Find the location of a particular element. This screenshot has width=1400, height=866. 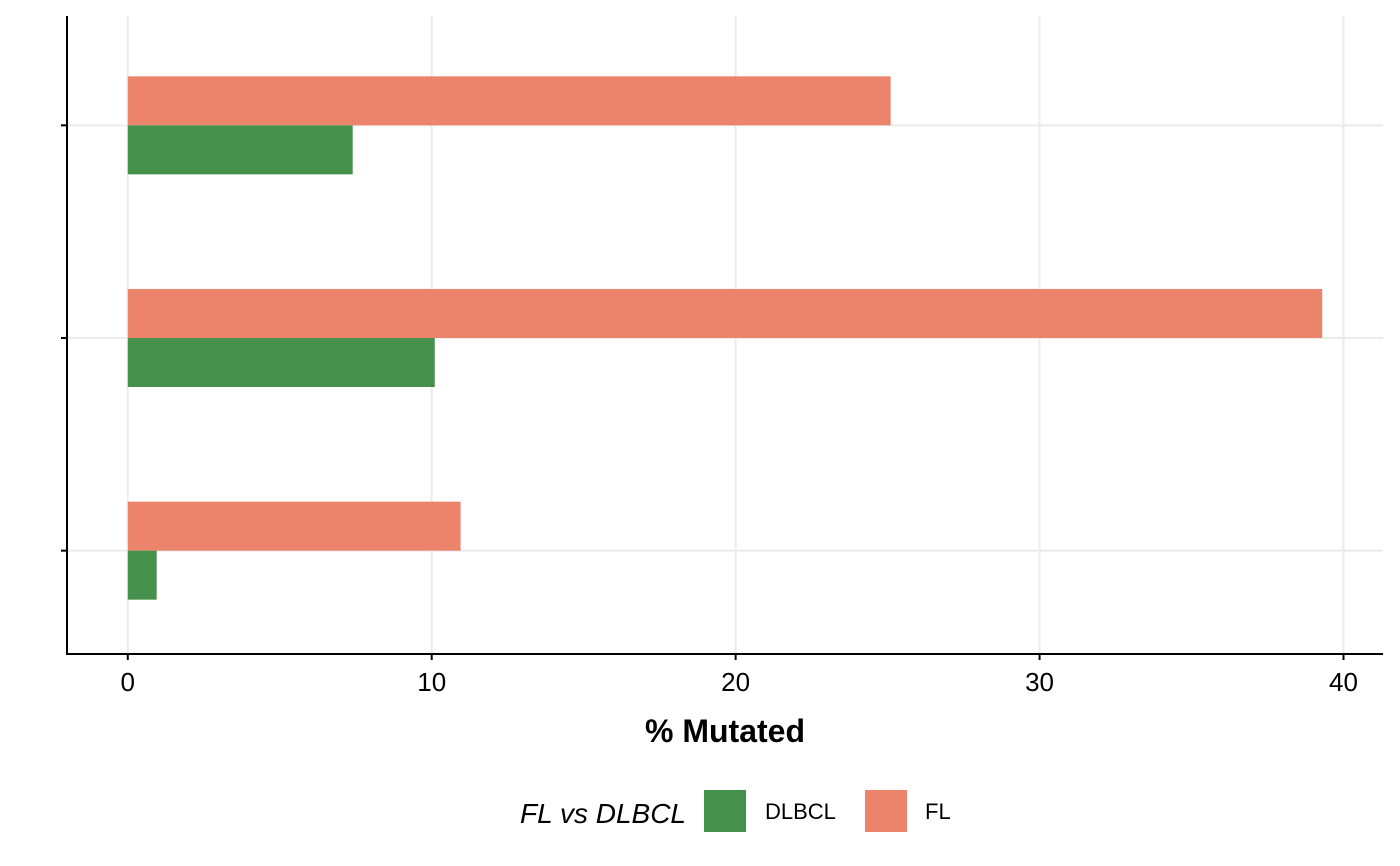

legend-key-dlbcl is located at coordinates (725, 811).